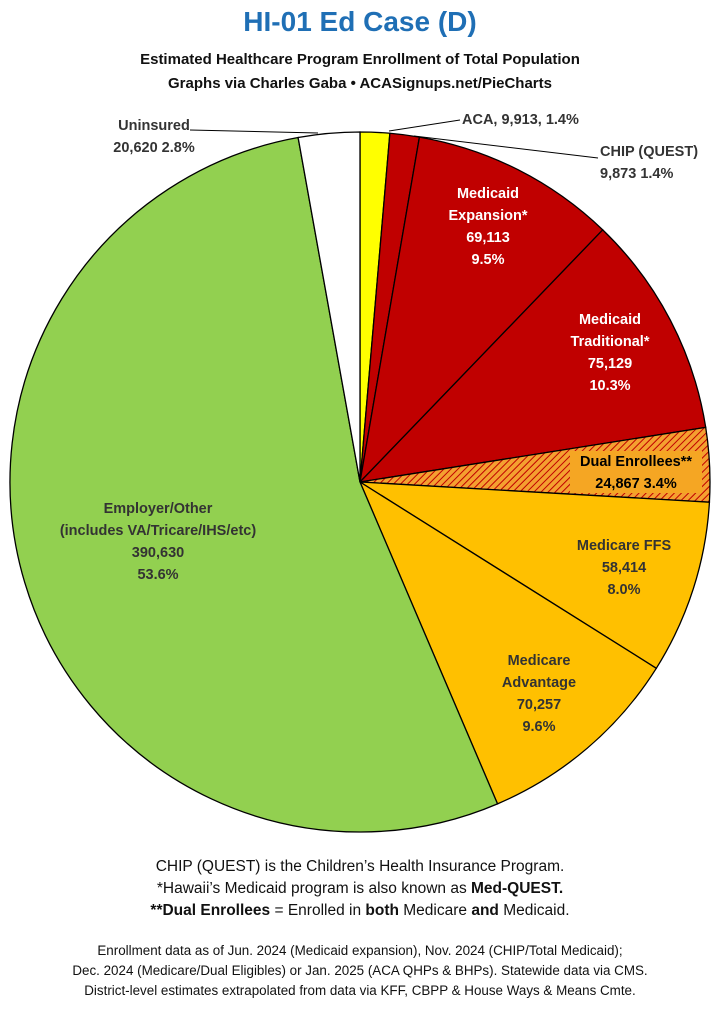 The height and width of the screenshot is (1010, 720). What do you see at coordinates (382, 910) in the screenshot?
I see `note-dual-both: both` at bounding box center [382, 910].